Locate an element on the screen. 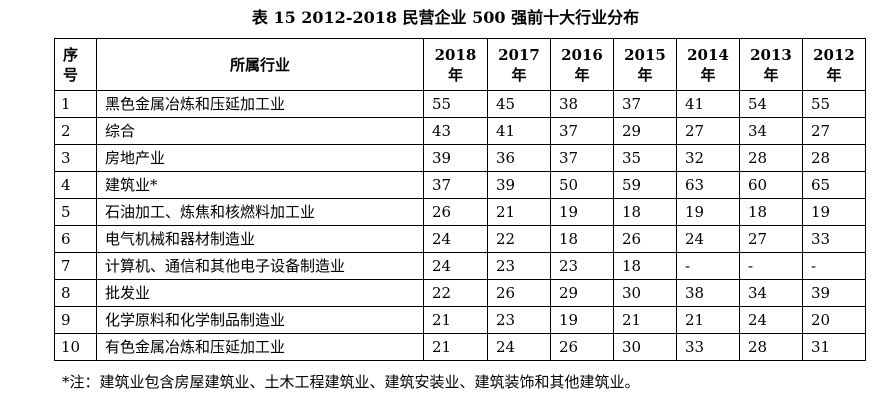  table-row: 2 综合 43 41 37 29 27 34 27 is located at coordinates (460, 131).